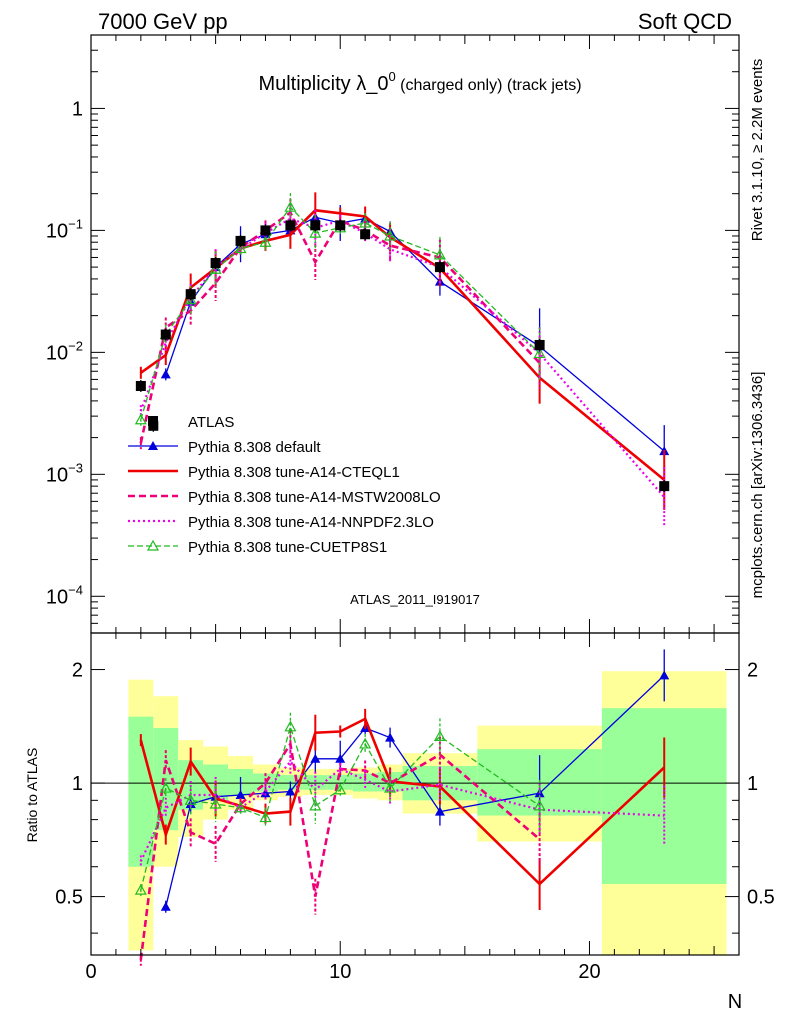  Describe the element at coordinates (752, 671) in the screenshot. I see `ratio-ytick-label-right-2: 2` at that location.